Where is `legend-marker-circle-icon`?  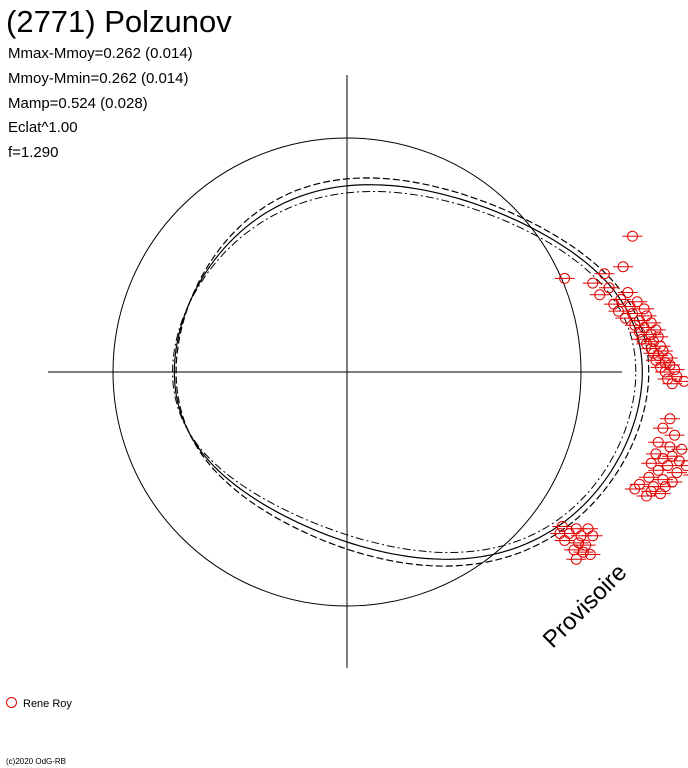
legend-marker-circle-icon is located at coordinates (11, 702).